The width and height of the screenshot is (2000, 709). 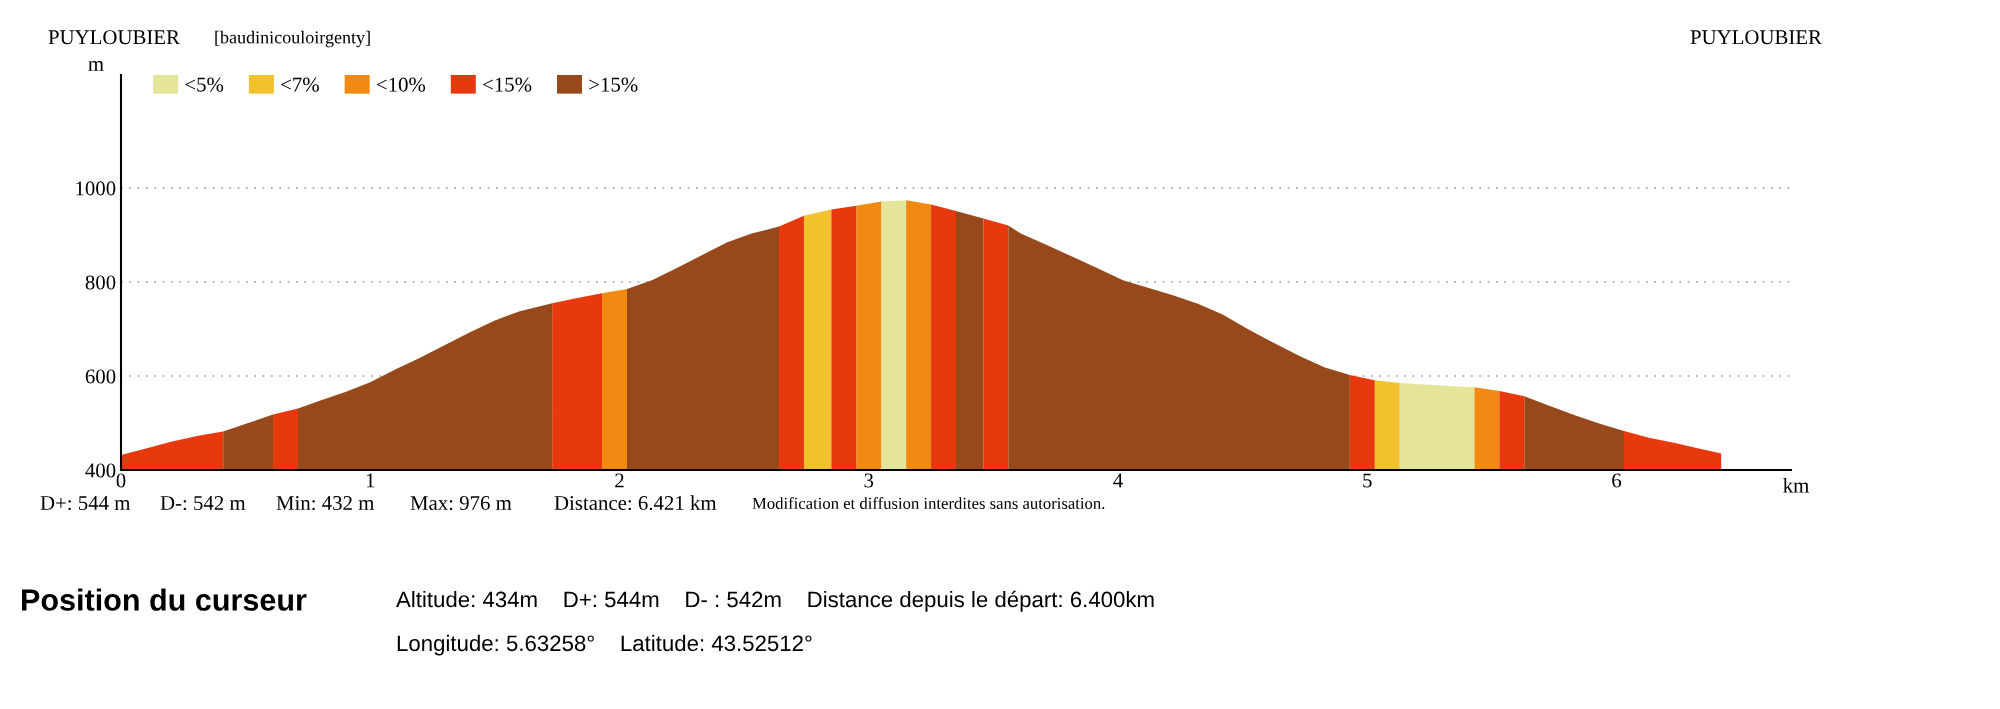 I want to click on x-tick-label: 1, so click(x=370, y=480).